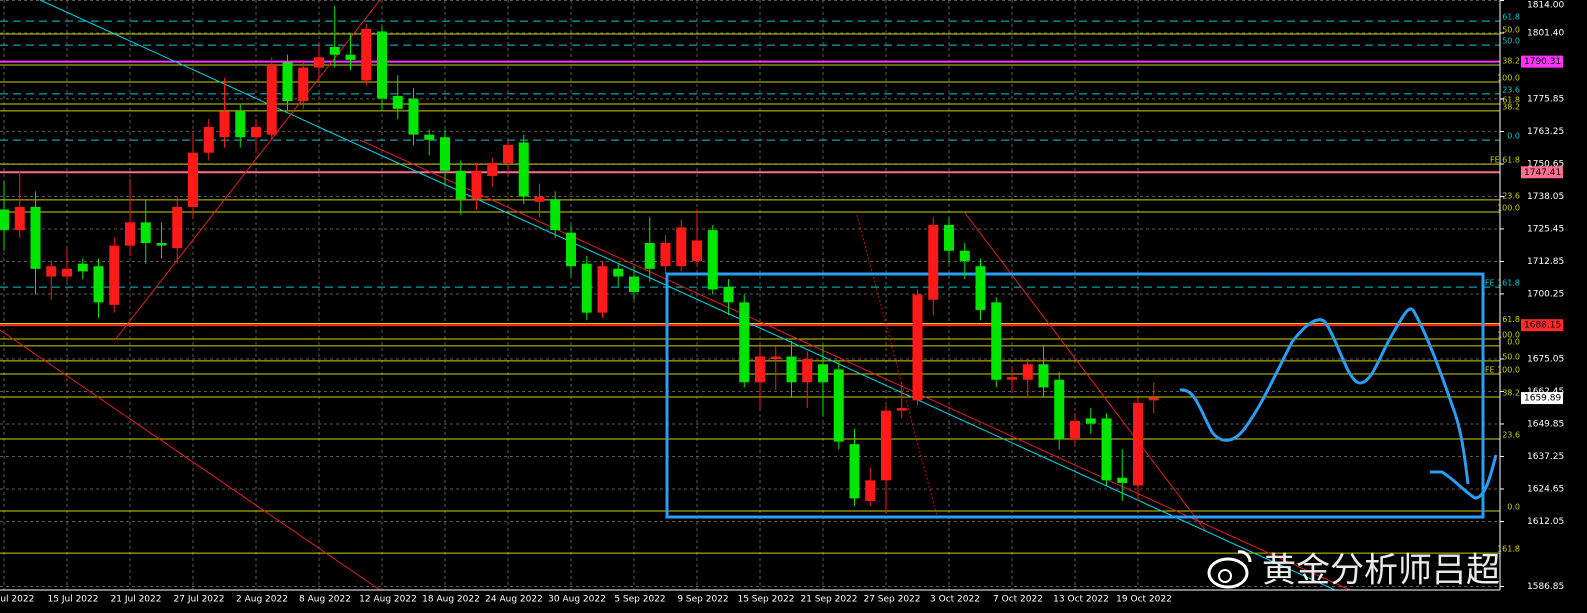 The image size is (1587, 613). What do you see at coordinates (1545, 262) in the screenshot?
I see `y-tick-label: 1712.85` at bounding box center [1545, 262].